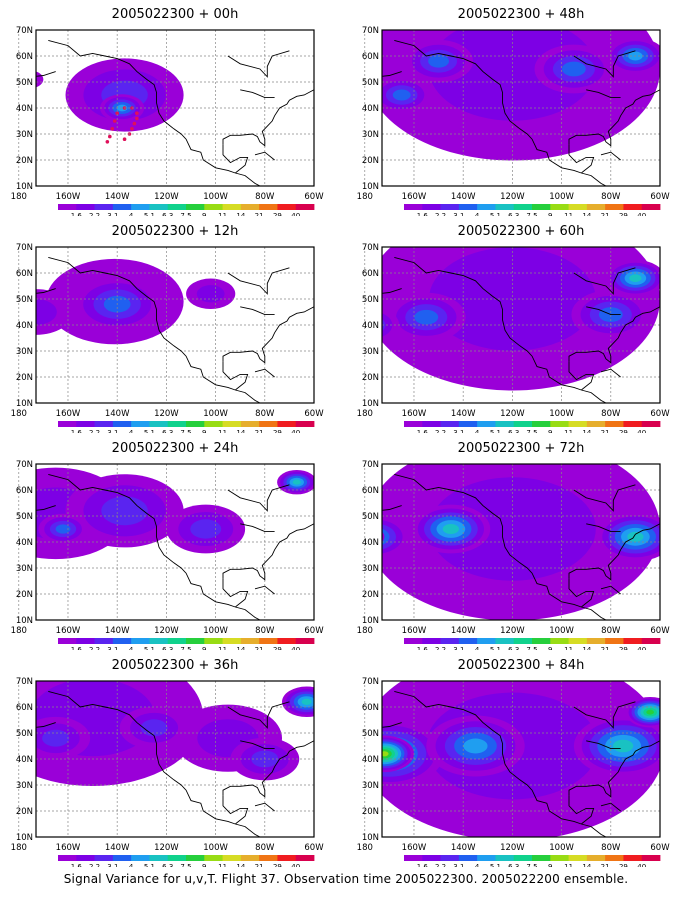 The image size is (692, 900). Describe the element at coordinates (204, 865) in the screenshot. I see `colorbar-label: 9` at that location.